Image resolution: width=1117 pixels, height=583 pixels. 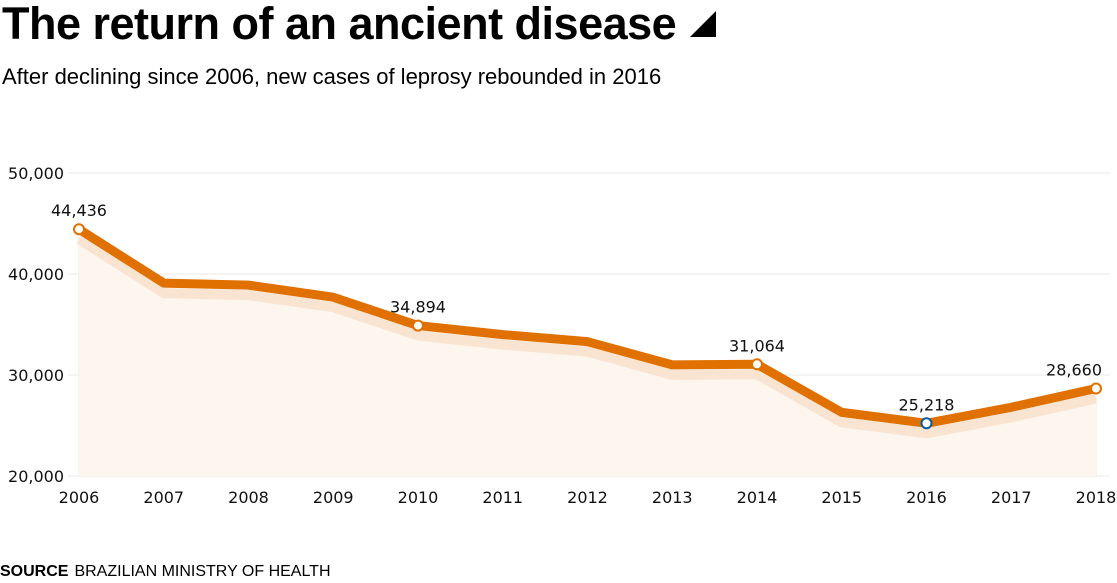 What do you see at coordinates (79, 497) in the screenshot?
I see `x-tick-label: 2006` at bounding box center [79, 497].